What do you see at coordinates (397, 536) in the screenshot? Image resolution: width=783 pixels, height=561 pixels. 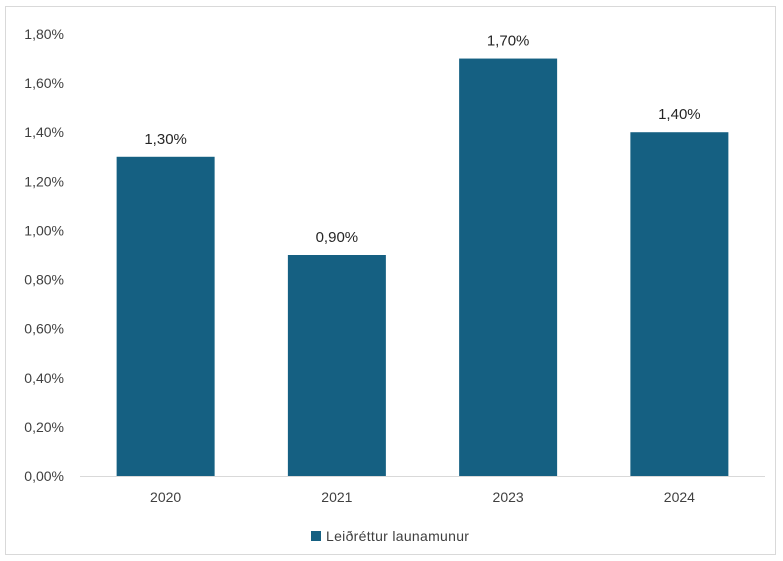 I see `legend-label: Leiðréttur launamunur` at bounding box center [397, 536].